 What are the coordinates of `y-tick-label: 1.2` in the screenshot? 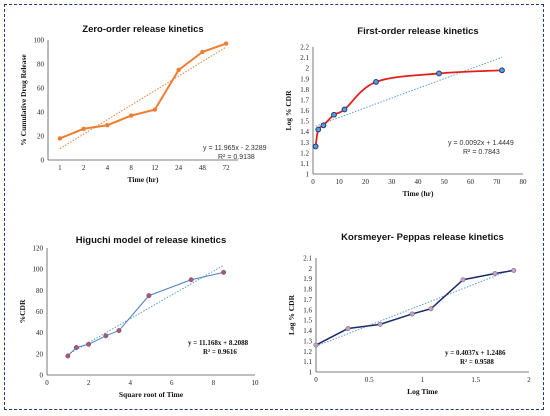 It's located at (304, 153).